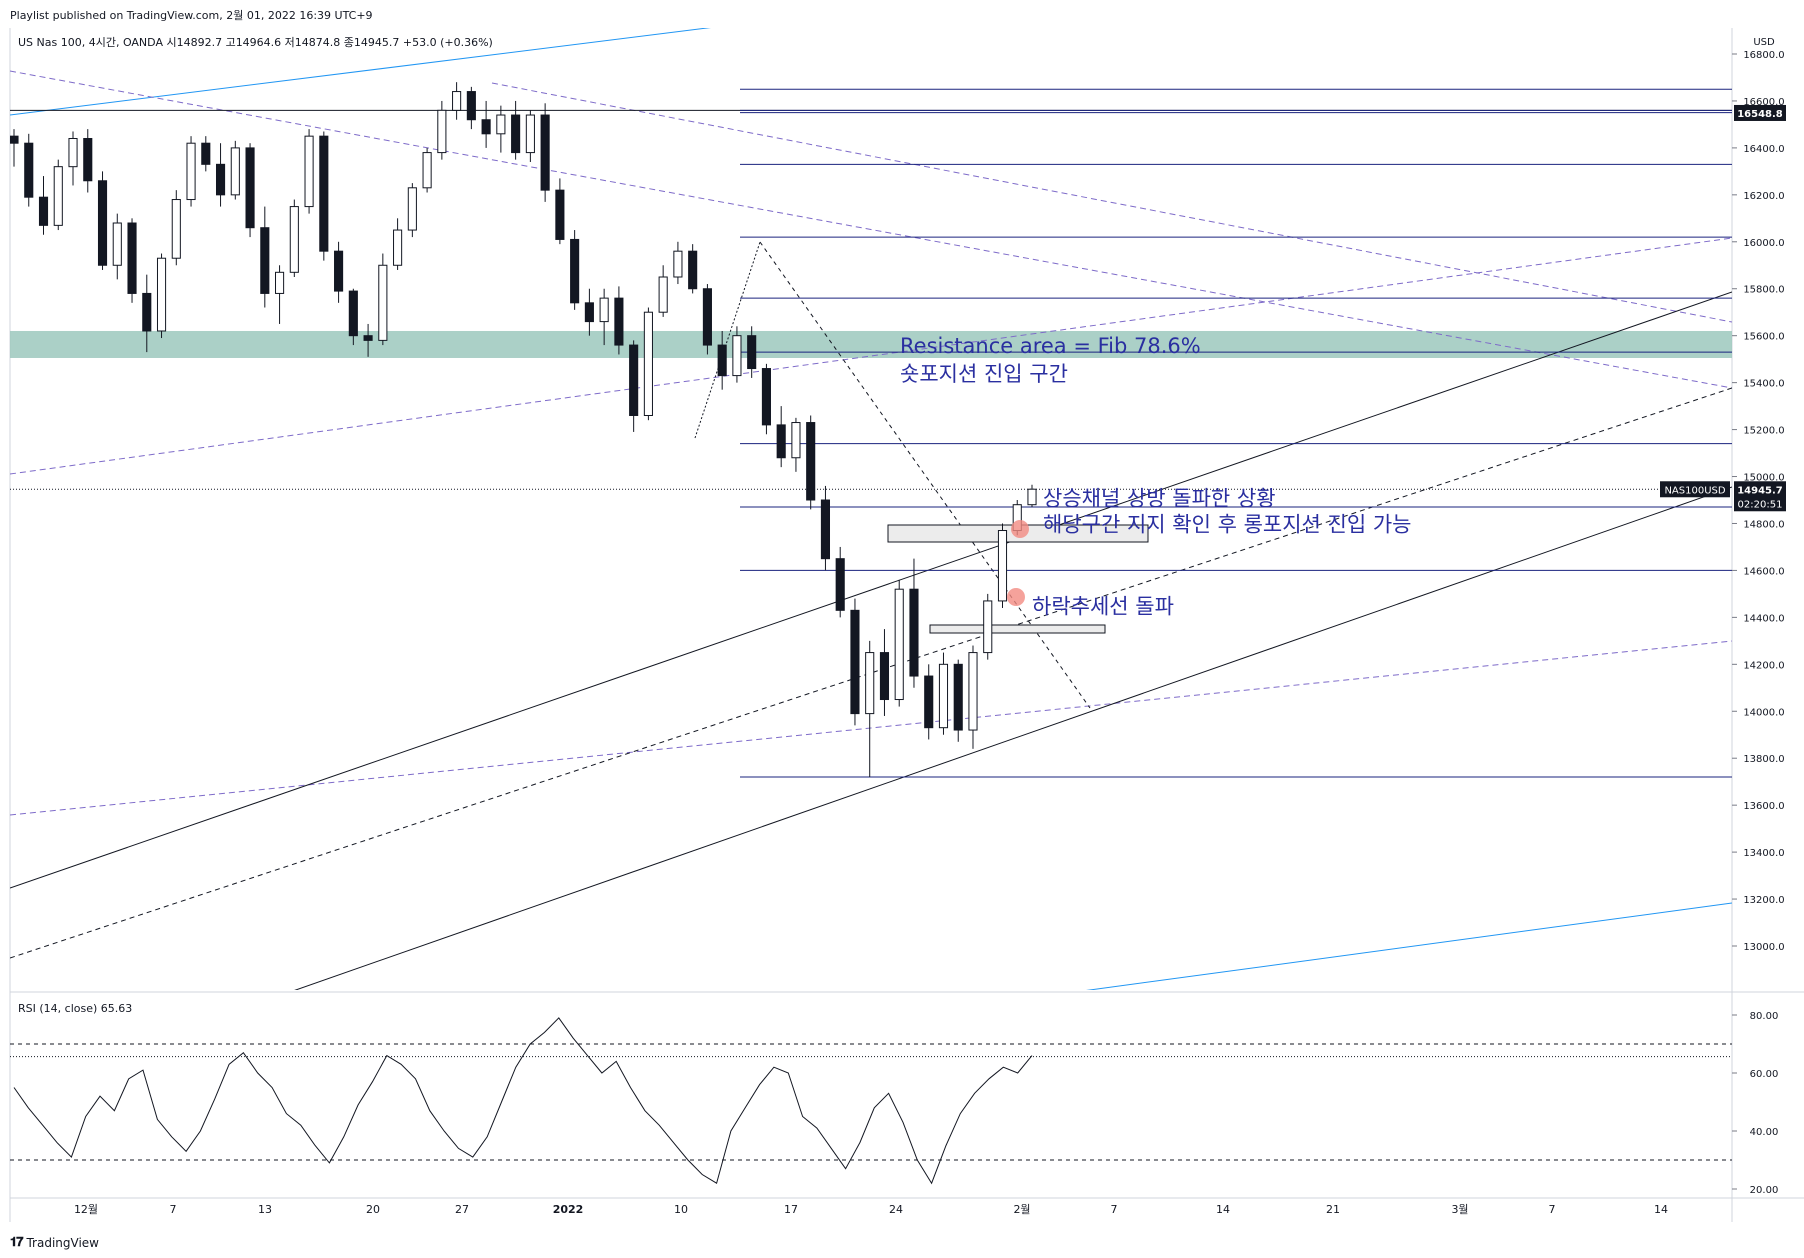 The image size is (1804, 1258). Describe the element at coordinates (727, 340) in the screenshot. I see `fib-anchor-line` at that location.